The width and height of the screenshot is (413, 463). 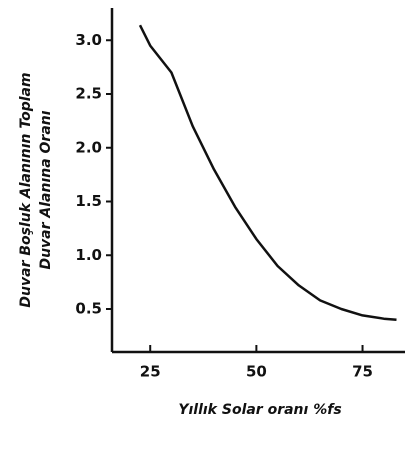 What do you see at coordinates (88, 94) in the screenshot?
I see `y-tick-label: 2.5` at bounding box center [88, 94].